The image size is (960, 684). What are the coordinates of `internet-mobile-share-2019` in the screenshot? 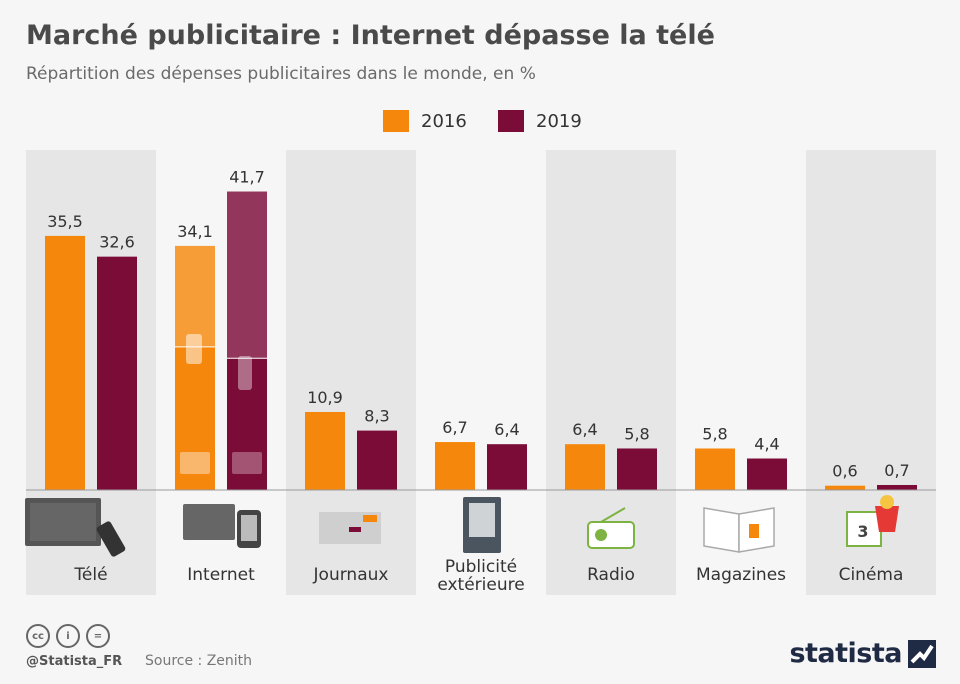 It's located at (247, 275).